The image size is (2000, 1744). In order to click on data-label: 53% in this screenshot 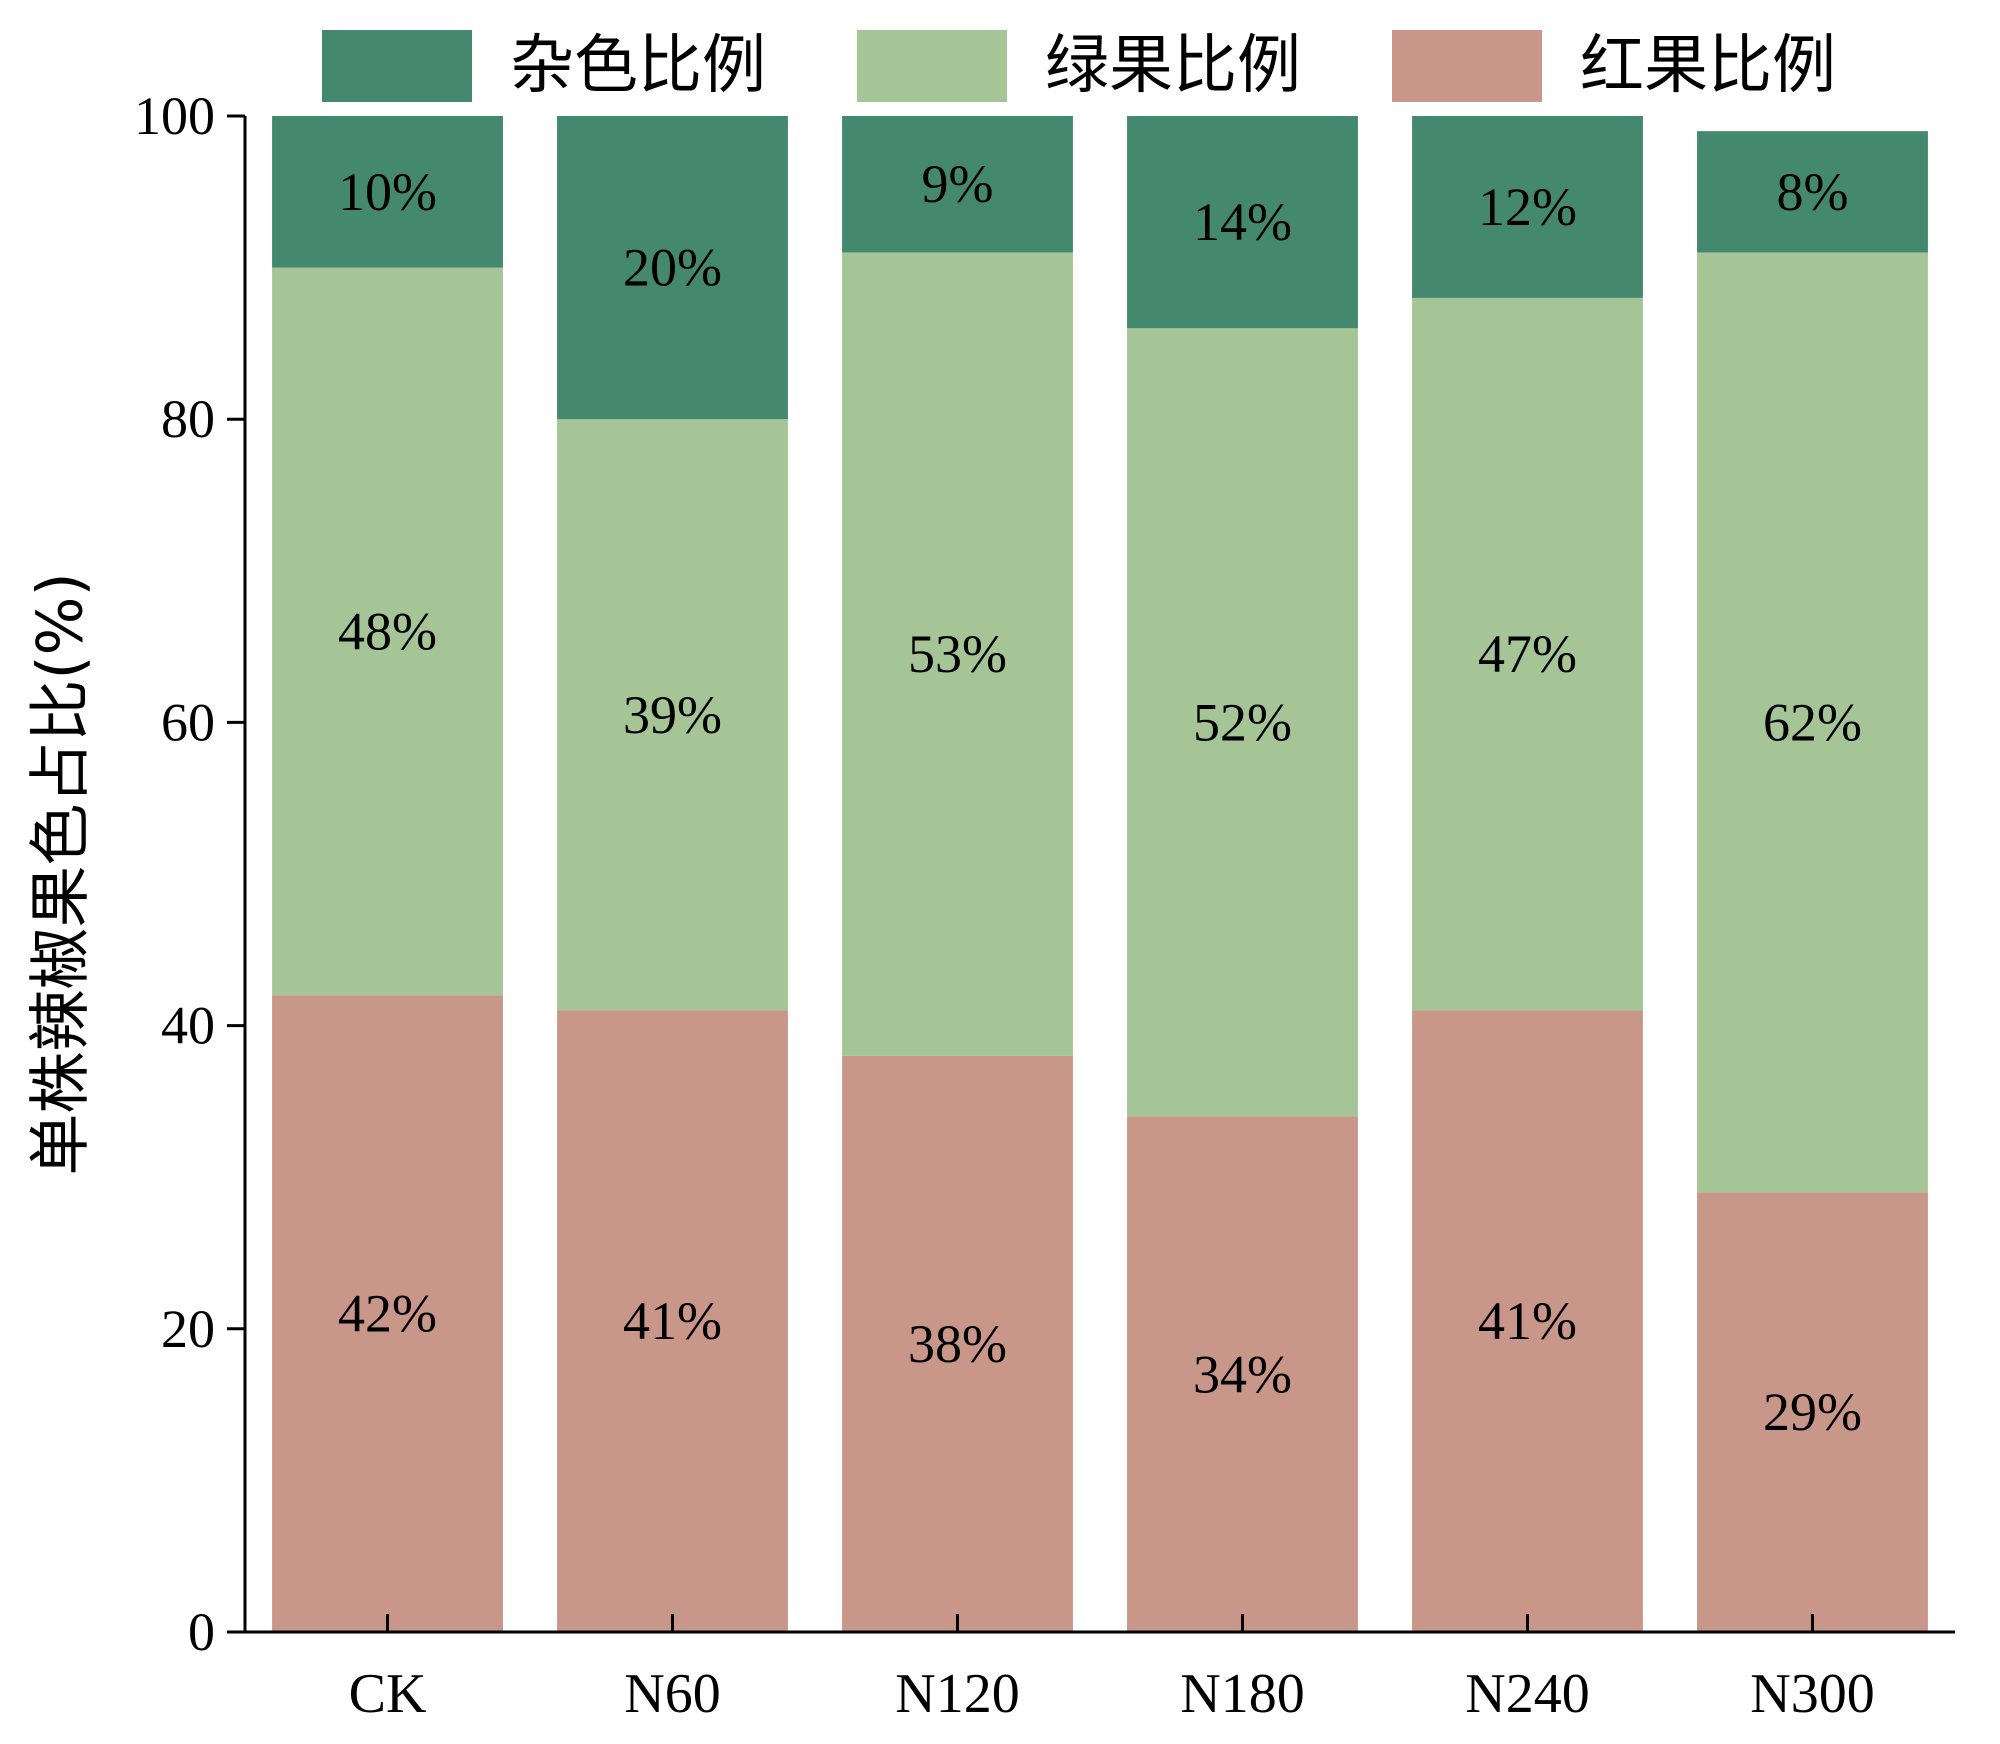, I will do `click(957, 654)`.